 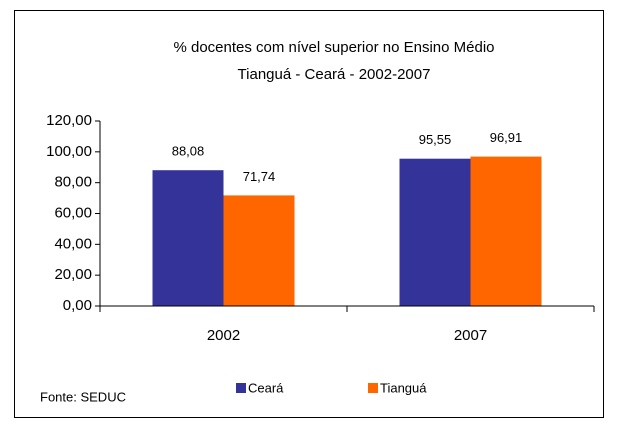 What do you see at coordinates (435, 139) in the screenshot?
I see `value-label: 95,55` at bounding box center [435, 139].